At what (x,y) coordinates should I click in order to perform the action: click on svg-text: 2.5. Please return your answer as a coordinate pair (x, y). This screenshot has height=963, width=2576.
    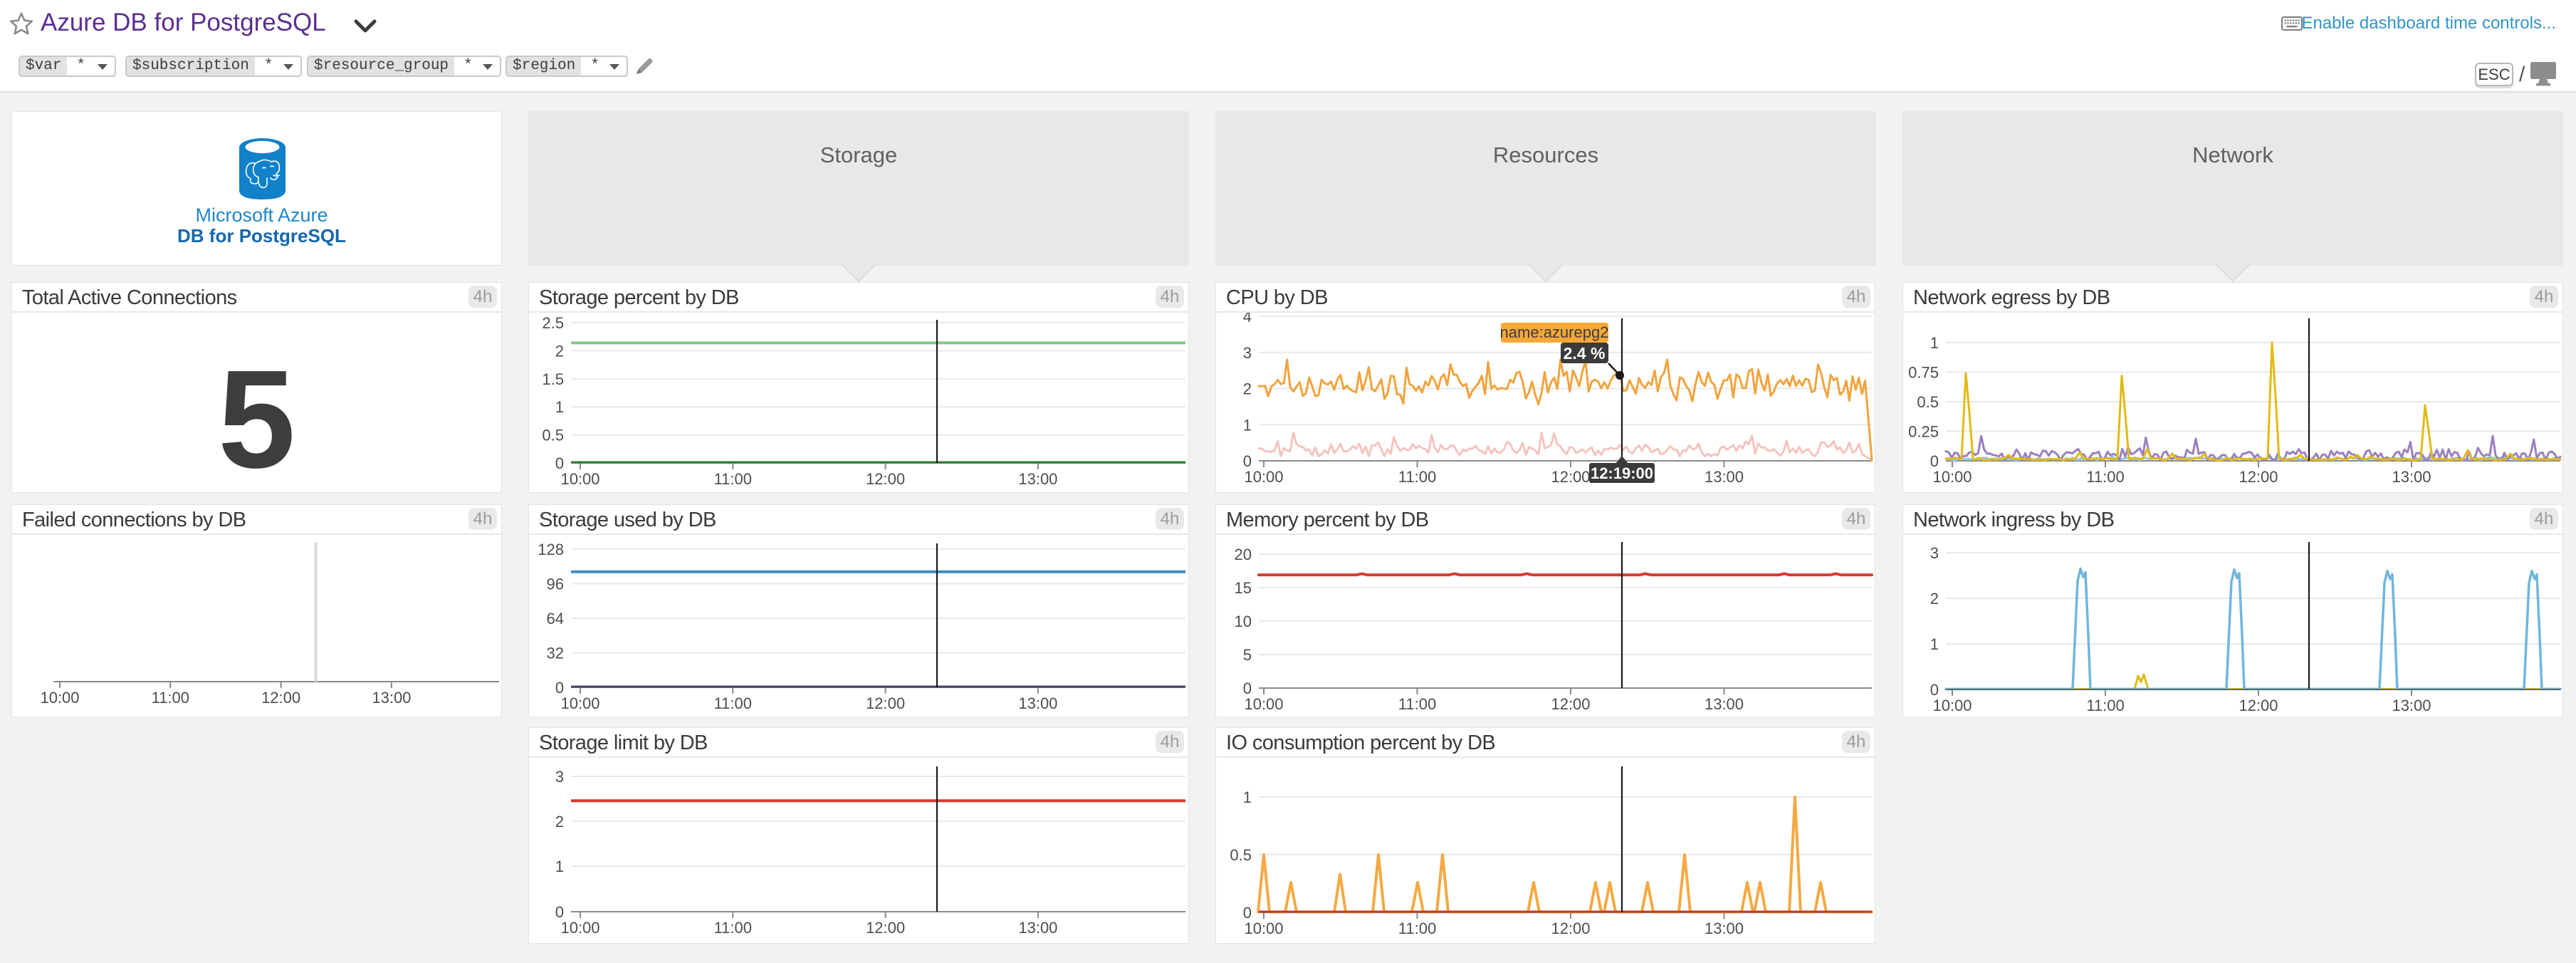
    Looking at the image, I should click on (553, 323).